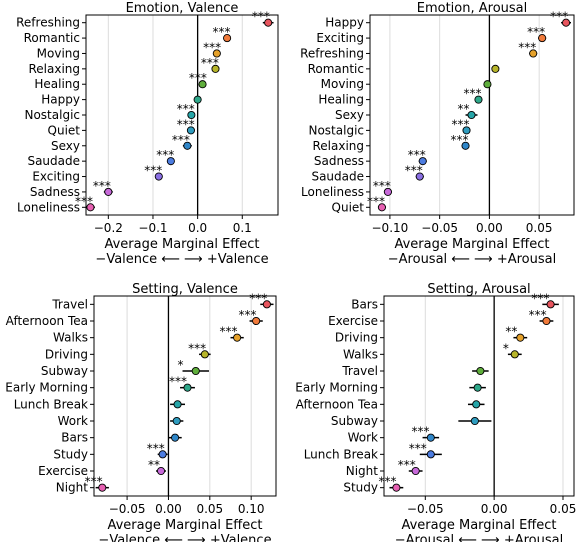 Image resolution: width=576 pixels, height=542 pixels. What do you see at coordinates (46, 388) in the screenshot?
I see `y-tick-label: Early Morning` at bounding box center [46, 388].